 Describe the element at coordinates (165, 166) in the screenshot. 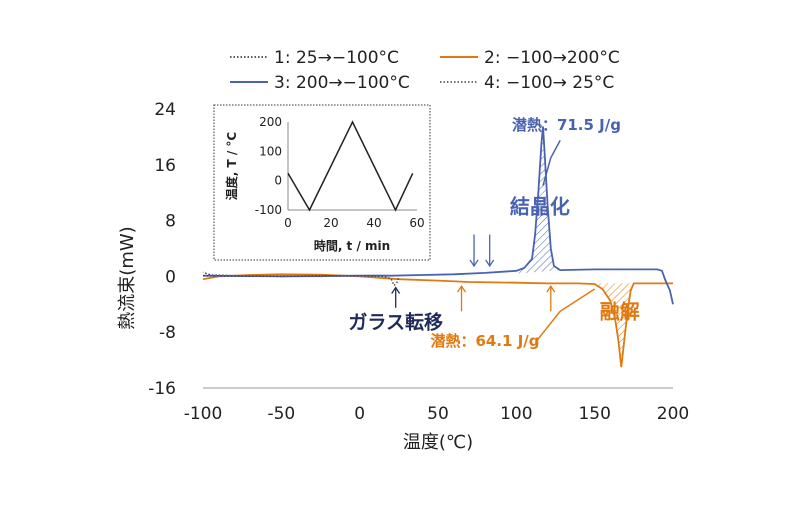

I see `y-tick-label: 16` at that location.